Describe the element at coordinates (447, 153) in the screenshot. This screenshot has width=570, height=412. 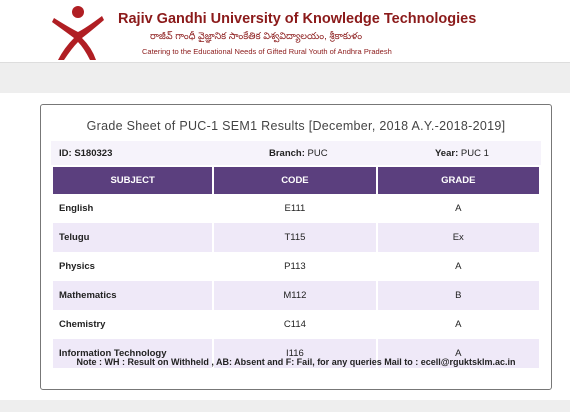
I see `label: Year:` at that location.